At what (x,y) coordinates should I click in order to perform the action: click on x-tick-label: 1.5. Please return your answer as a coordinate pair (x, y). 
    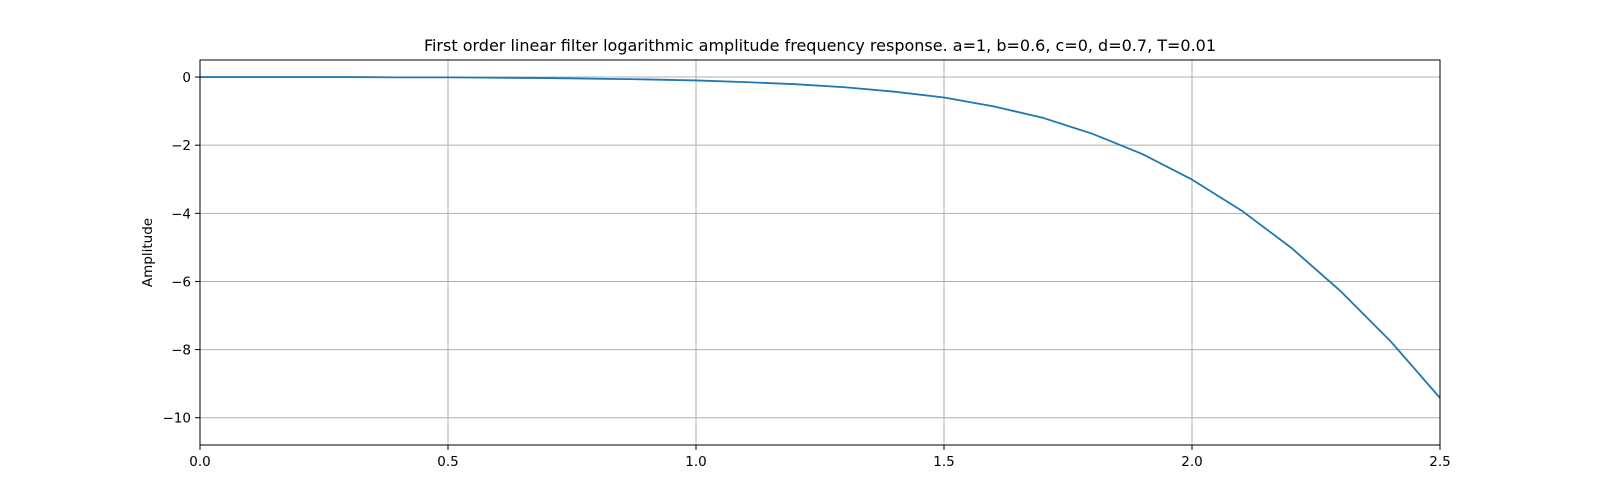
    Looking at the image, I should click on (943, 462).